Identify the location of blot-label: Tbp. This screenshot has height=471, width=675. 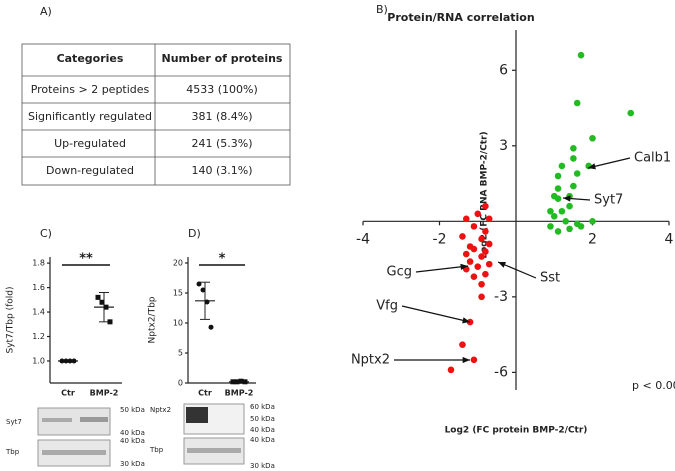
(156, 450).